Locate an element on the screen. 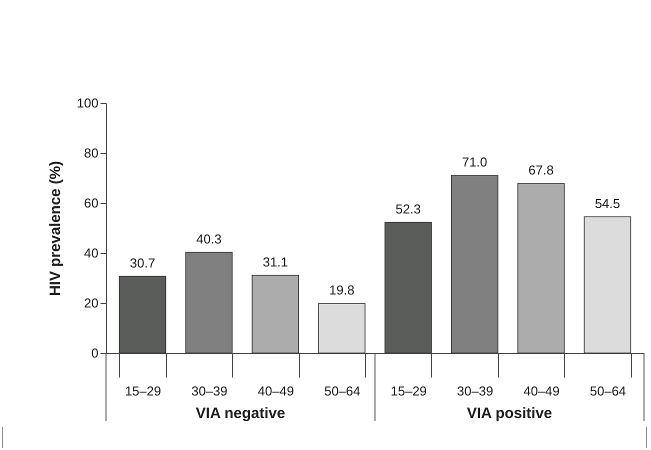 The width and height of the screenshot is (651, 450). y-tick-label: 40 is located at coordinates (91, 253).